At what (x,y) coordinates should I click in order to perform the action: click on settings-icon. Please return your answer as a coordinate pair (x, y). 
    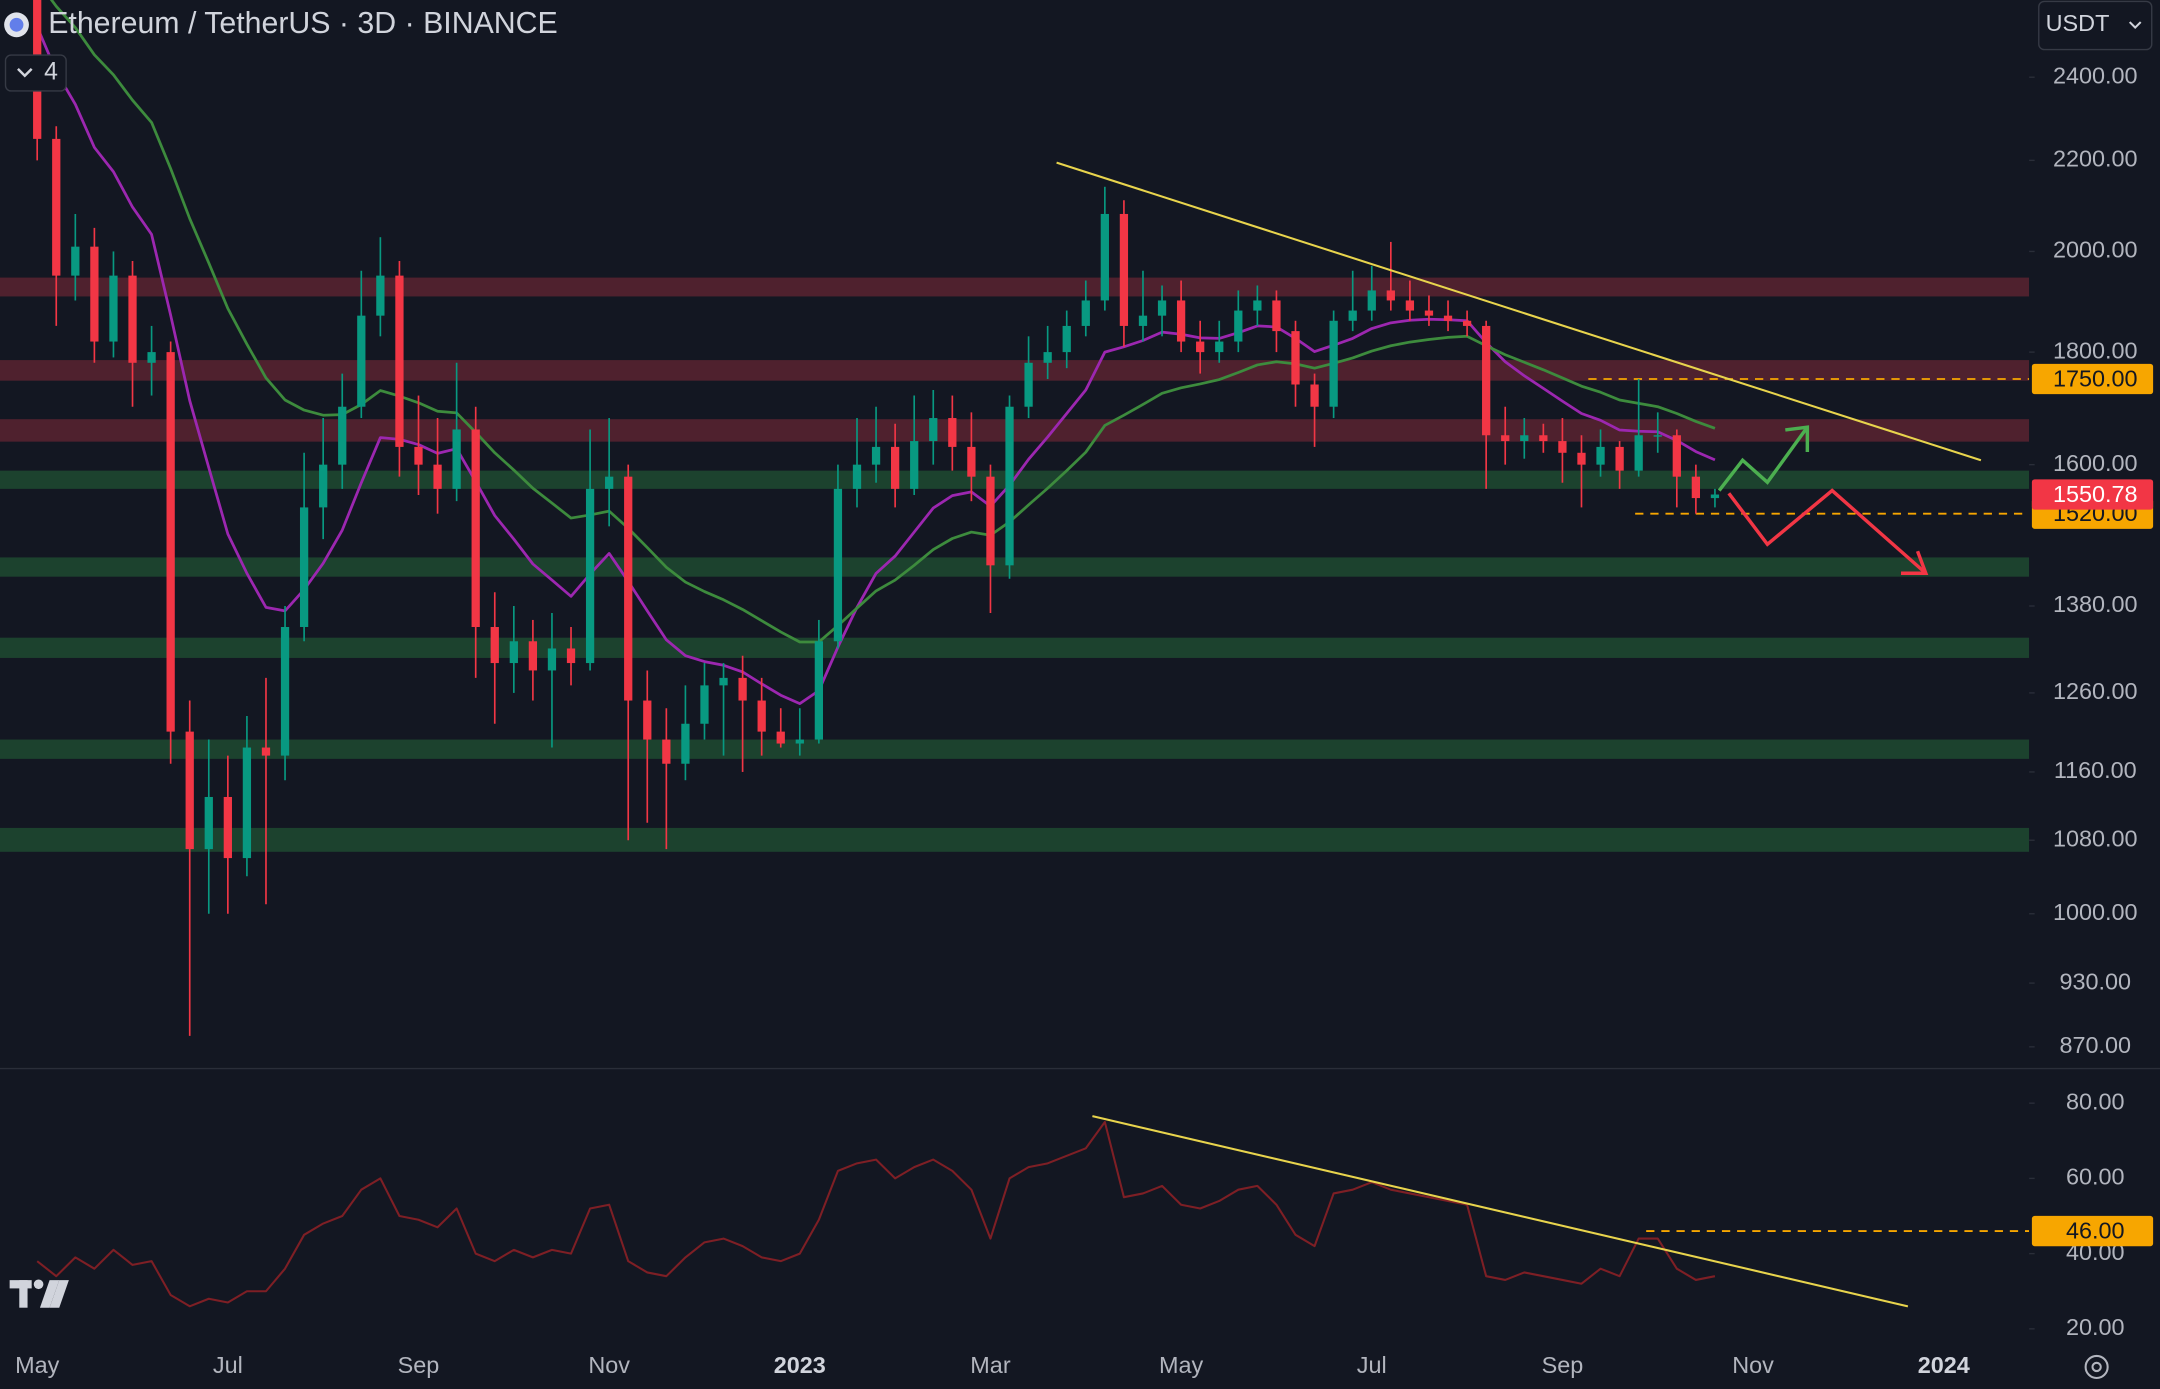
    Looking at the image, I should click on (2096, 1367).